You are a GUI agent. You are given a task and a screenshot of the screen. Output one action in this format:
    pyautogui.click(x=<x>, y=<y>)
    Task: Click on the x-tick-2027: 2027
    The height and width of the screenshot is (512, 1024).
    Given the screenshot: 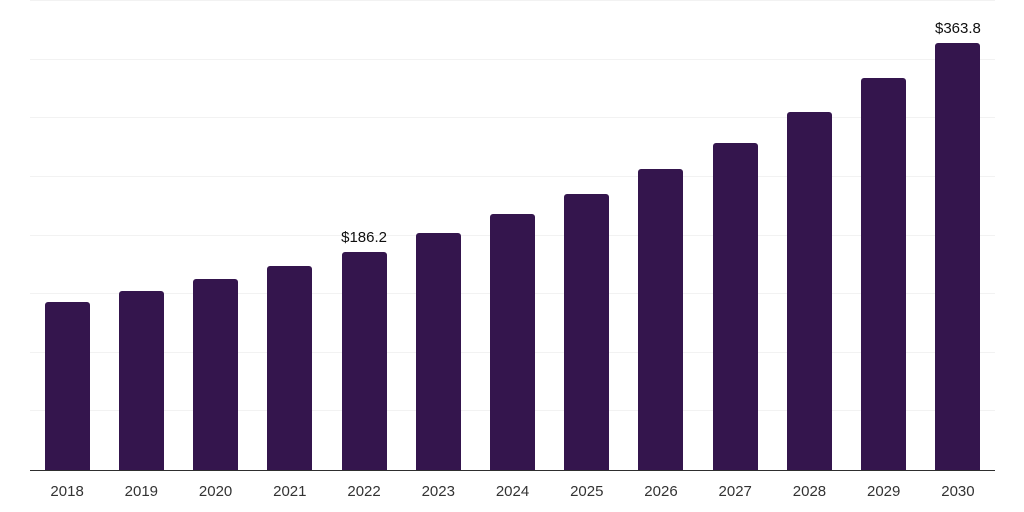 What is the action you would take?
    pyautogui.click(x=735, y=491)
    